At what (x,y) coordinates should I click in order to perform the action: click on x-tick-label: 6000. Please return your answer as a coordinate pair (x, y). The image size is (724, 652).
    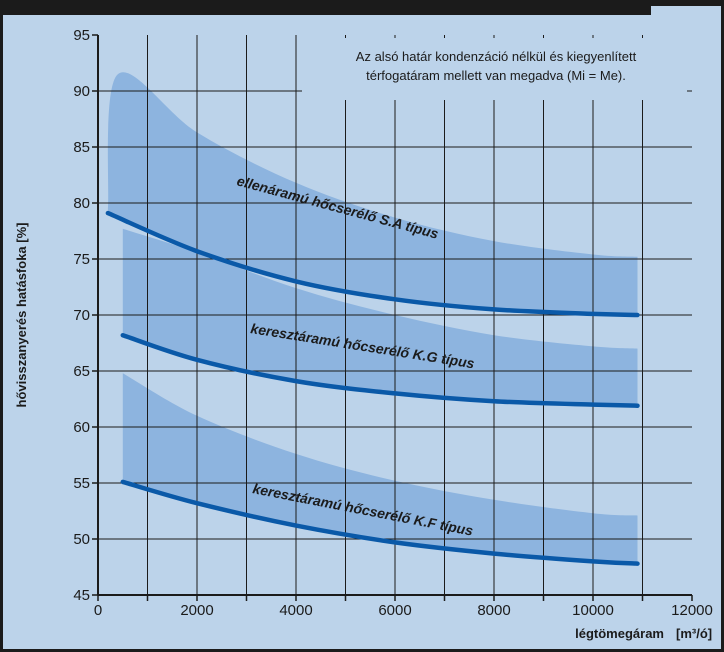
    Looking at the image, I should click on (394, 610).